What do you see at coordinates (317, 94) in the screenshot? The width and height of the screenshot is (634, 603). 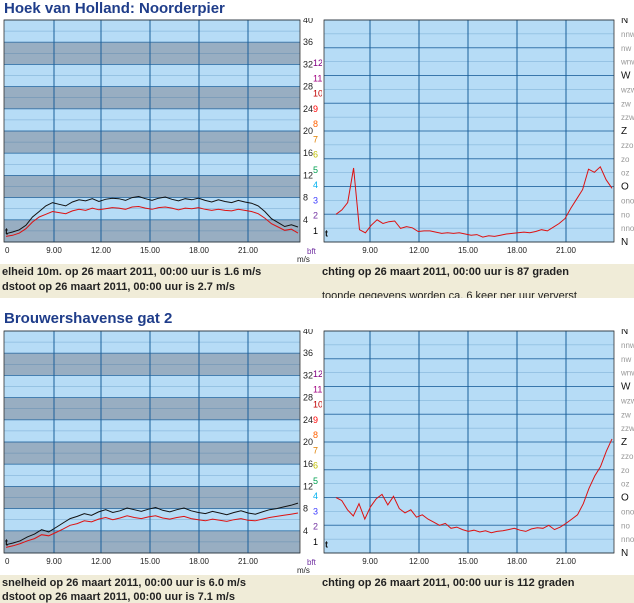 I see `bft-tick-label: 10` at bounding box center [317, 94].